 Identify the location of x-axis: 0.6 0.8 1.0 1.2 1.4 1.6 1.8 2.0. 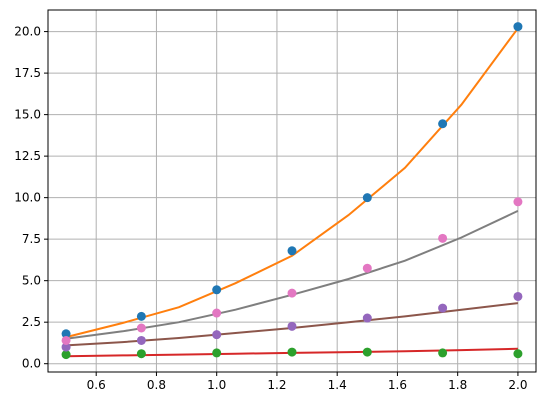
(307, 382).